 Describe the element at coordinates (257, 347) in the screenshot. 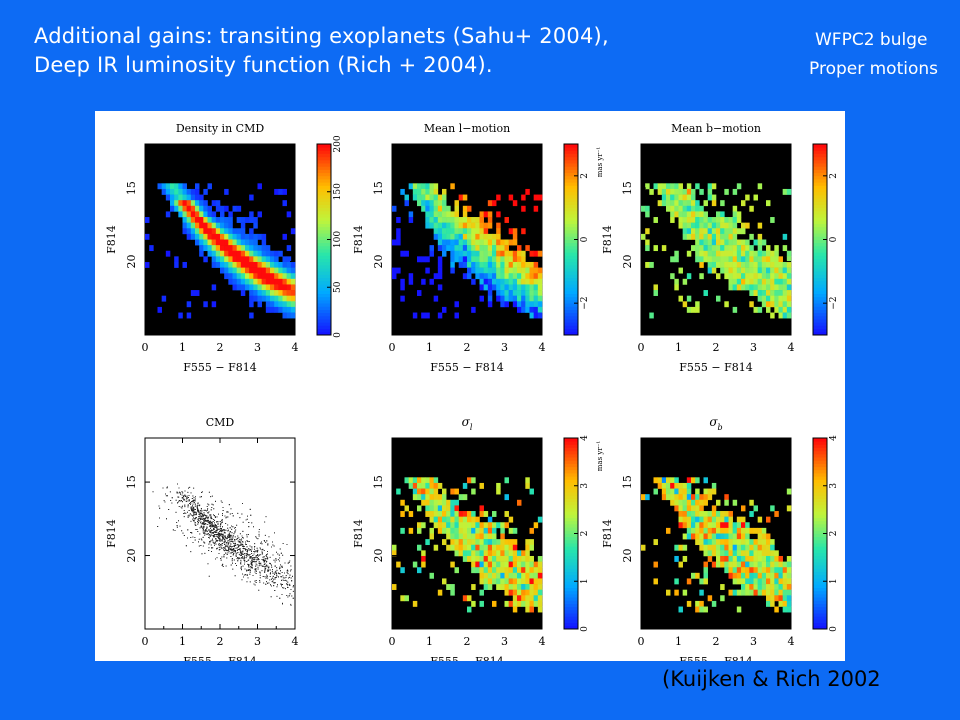

I see `x-tick-label: 3` at that location.